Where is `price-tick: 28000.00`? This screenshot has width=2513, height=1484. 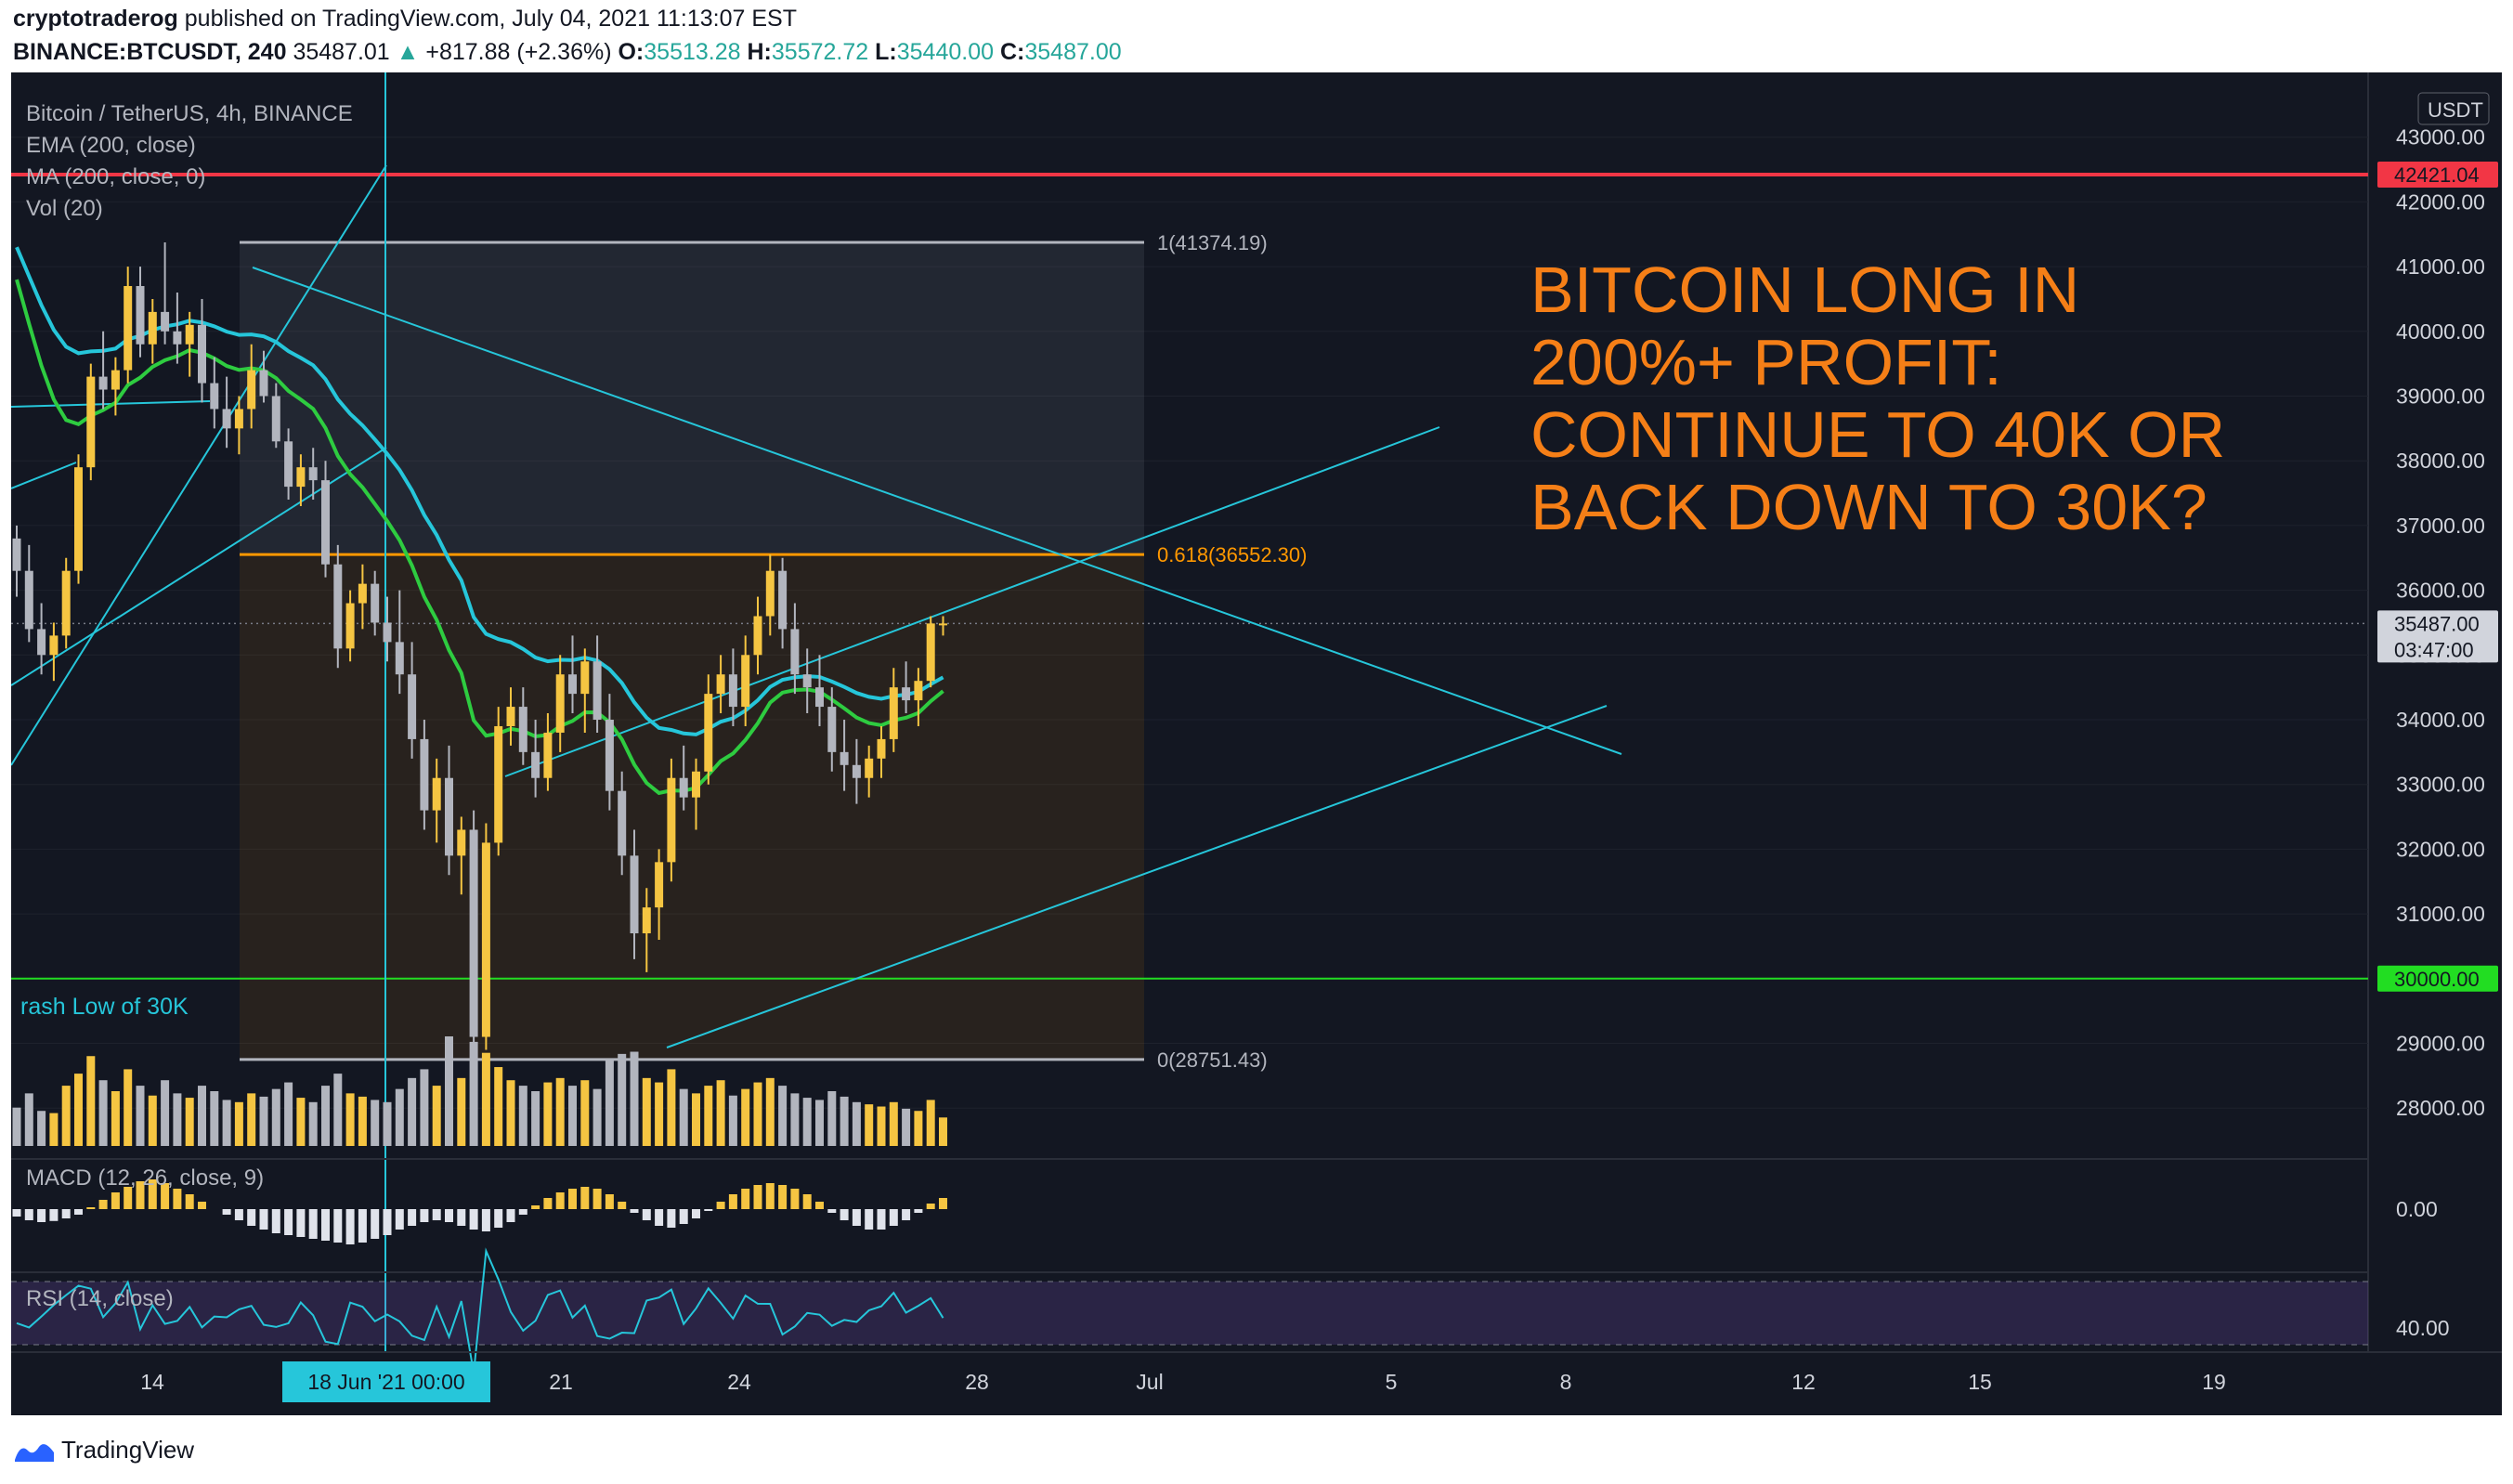
price-tick: 28000.00 is located at coordinates (2440, 1108).